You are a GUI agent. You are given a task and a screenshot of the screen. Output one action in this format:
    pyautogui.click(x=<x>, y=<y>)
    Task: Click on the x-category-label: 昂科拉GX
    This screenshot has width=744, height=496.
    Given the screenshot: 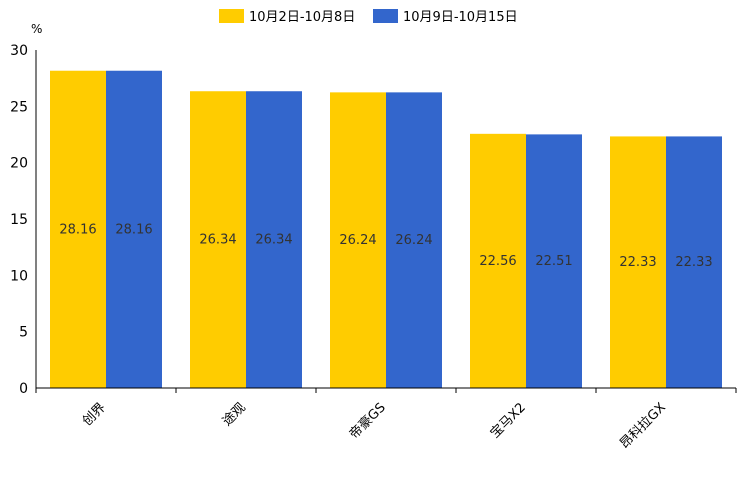 What is the action you would take?
    pyautogui.click(x=643, y=426)
    